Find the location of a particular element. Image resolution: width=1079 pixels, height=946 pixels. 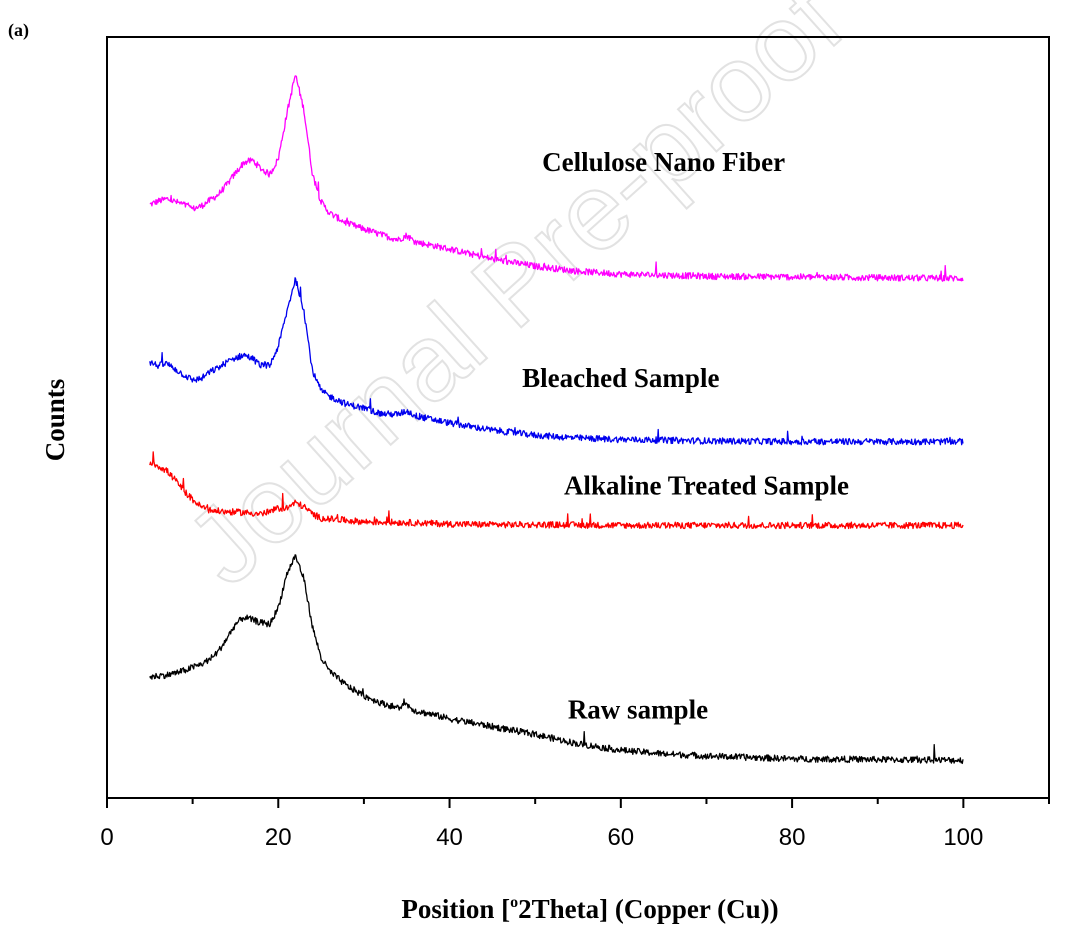

series-annotation: Bleached Sample is located at coordinates (620, 378).